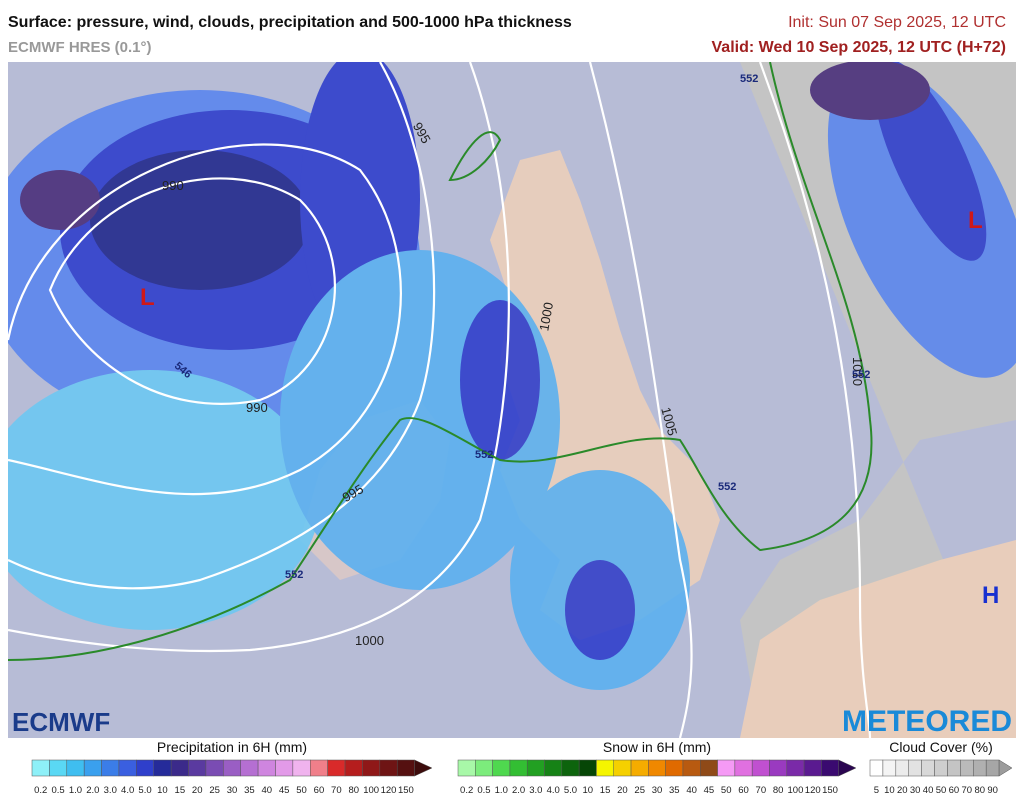  I want to click on model: ECMWF HRES (0.1°), so click(80, 47).